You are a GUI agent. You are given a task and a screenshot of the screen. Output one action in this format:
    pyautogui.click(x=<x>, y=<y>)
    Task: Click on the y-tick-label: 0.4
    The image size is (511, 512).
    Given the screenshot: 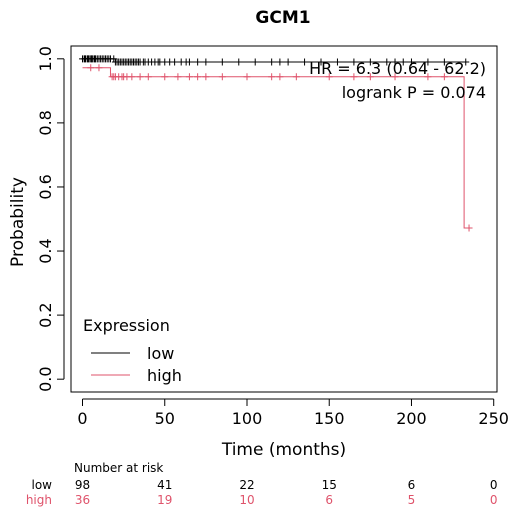 What is the action you would take?
    pyautogui.click(x=45, y=250)
    